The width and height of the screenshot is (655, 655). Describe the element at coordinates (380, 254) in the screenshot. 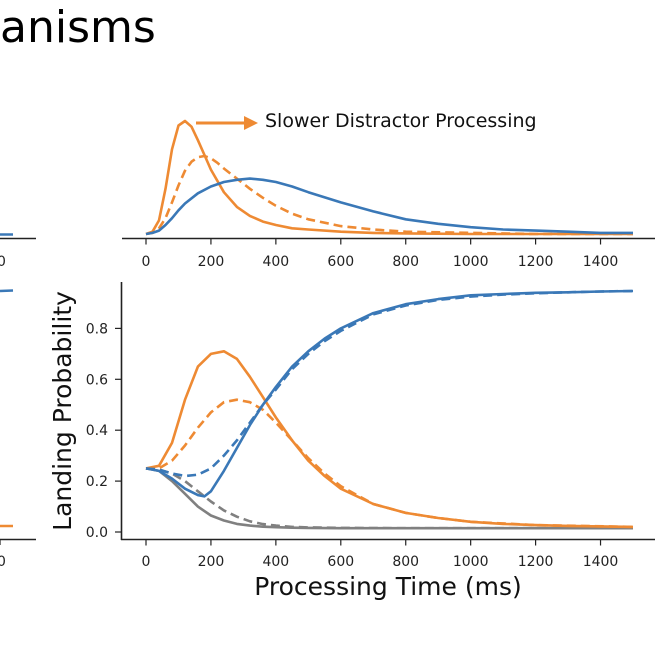

I see `top-x-ticks: 0 200 400 600 800 1000 1200 1400` at that location.